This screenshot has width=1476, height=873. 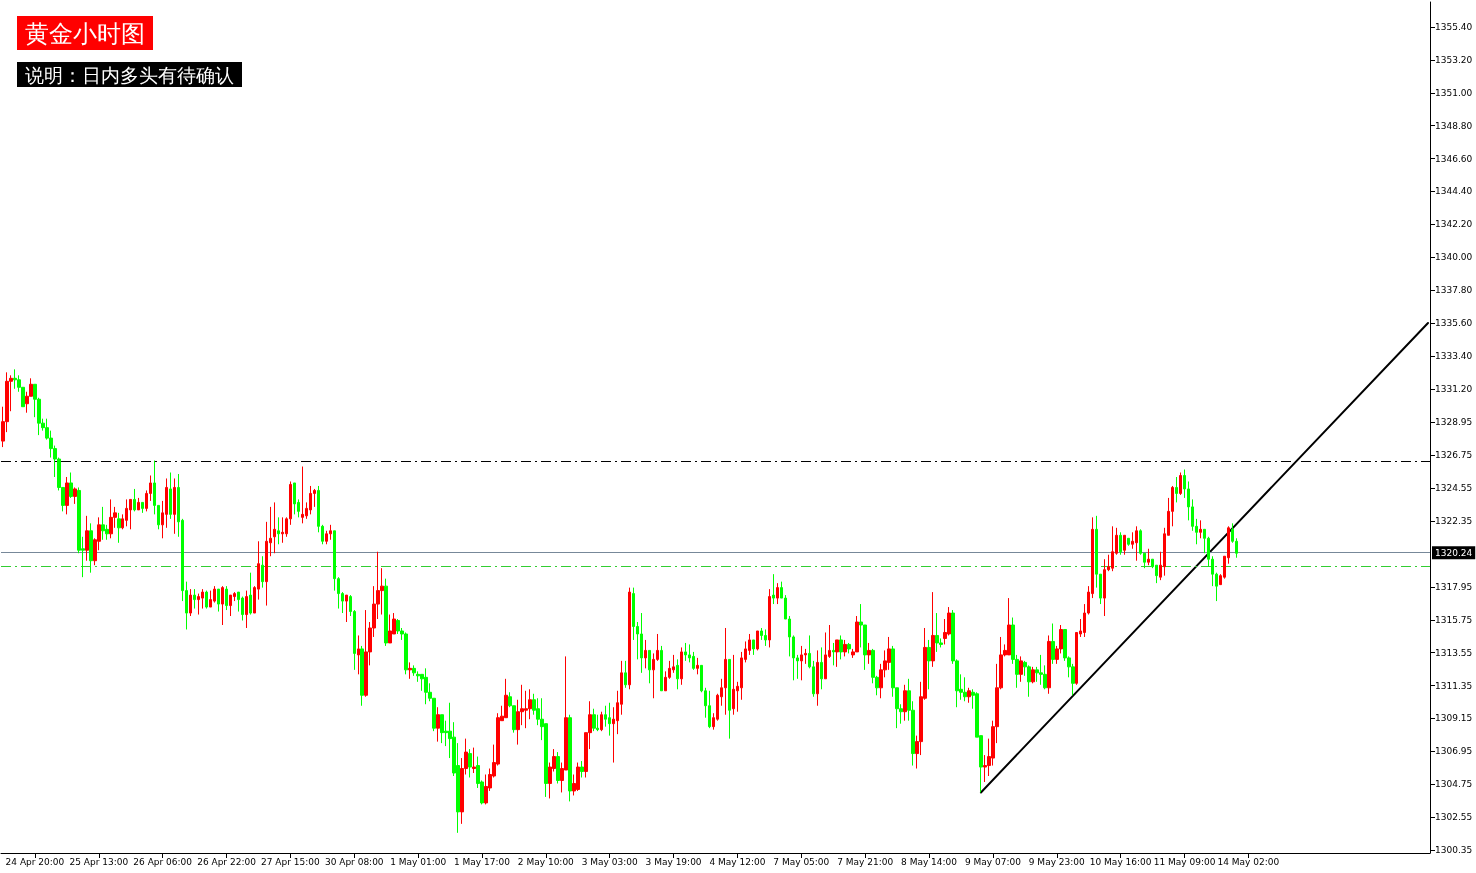 What do you see at coordinates (1184, 861) in the screenshot?
I see `x-tick-label: 11 May 09:00` at bounding box center [1184, 861].